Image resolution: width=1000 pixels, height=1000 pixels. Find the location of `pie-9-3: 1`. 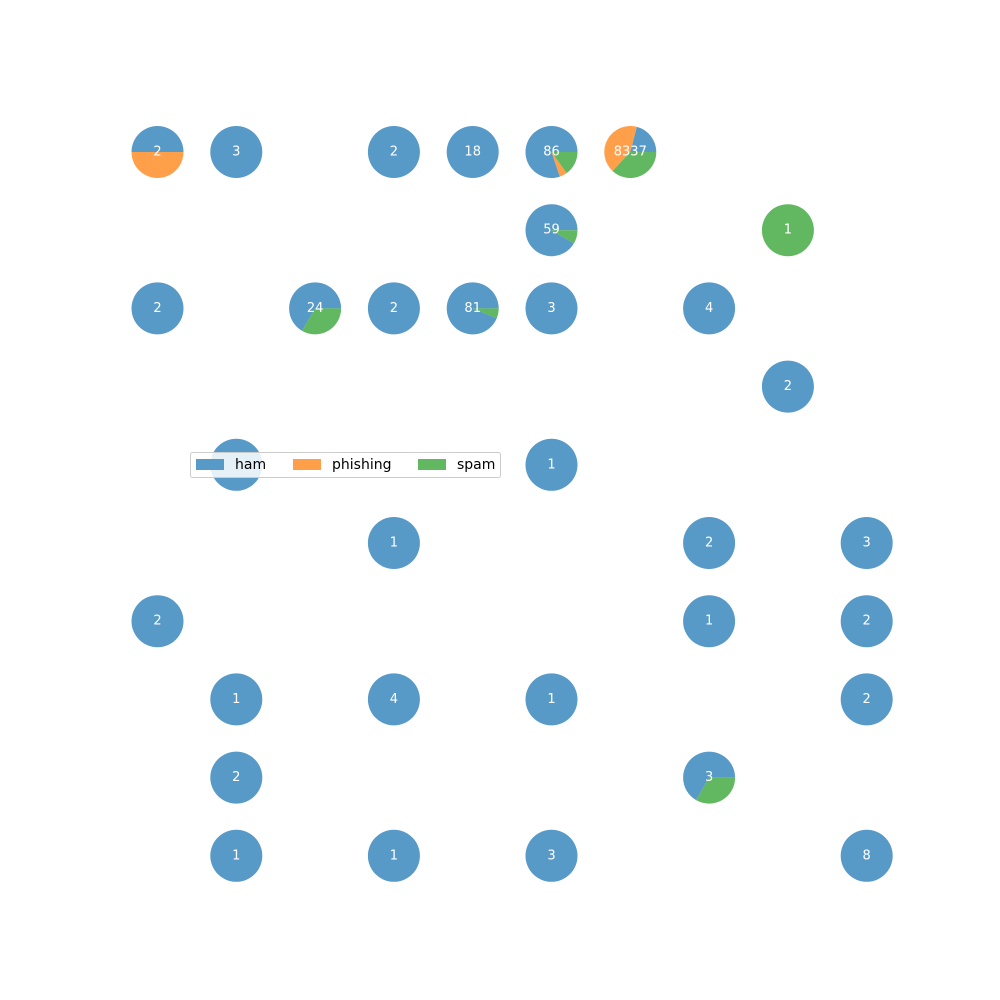

pie-9-3: 1 is located at coordinates (393, 855).